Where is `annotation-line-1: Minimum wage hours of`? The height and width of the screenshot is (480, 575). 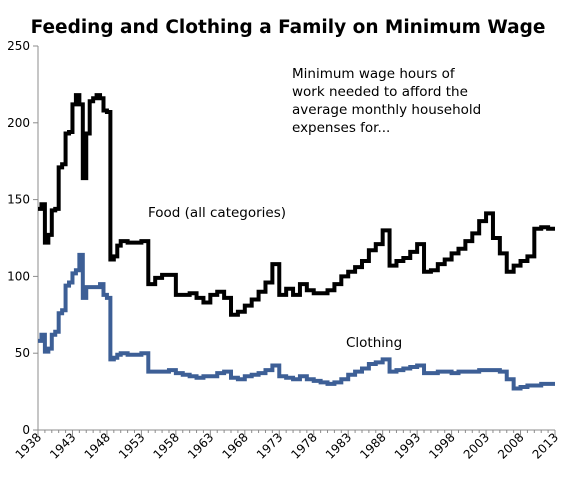 annotation-line-1: Minimum wage hours of is located at coordinates (374, 74).